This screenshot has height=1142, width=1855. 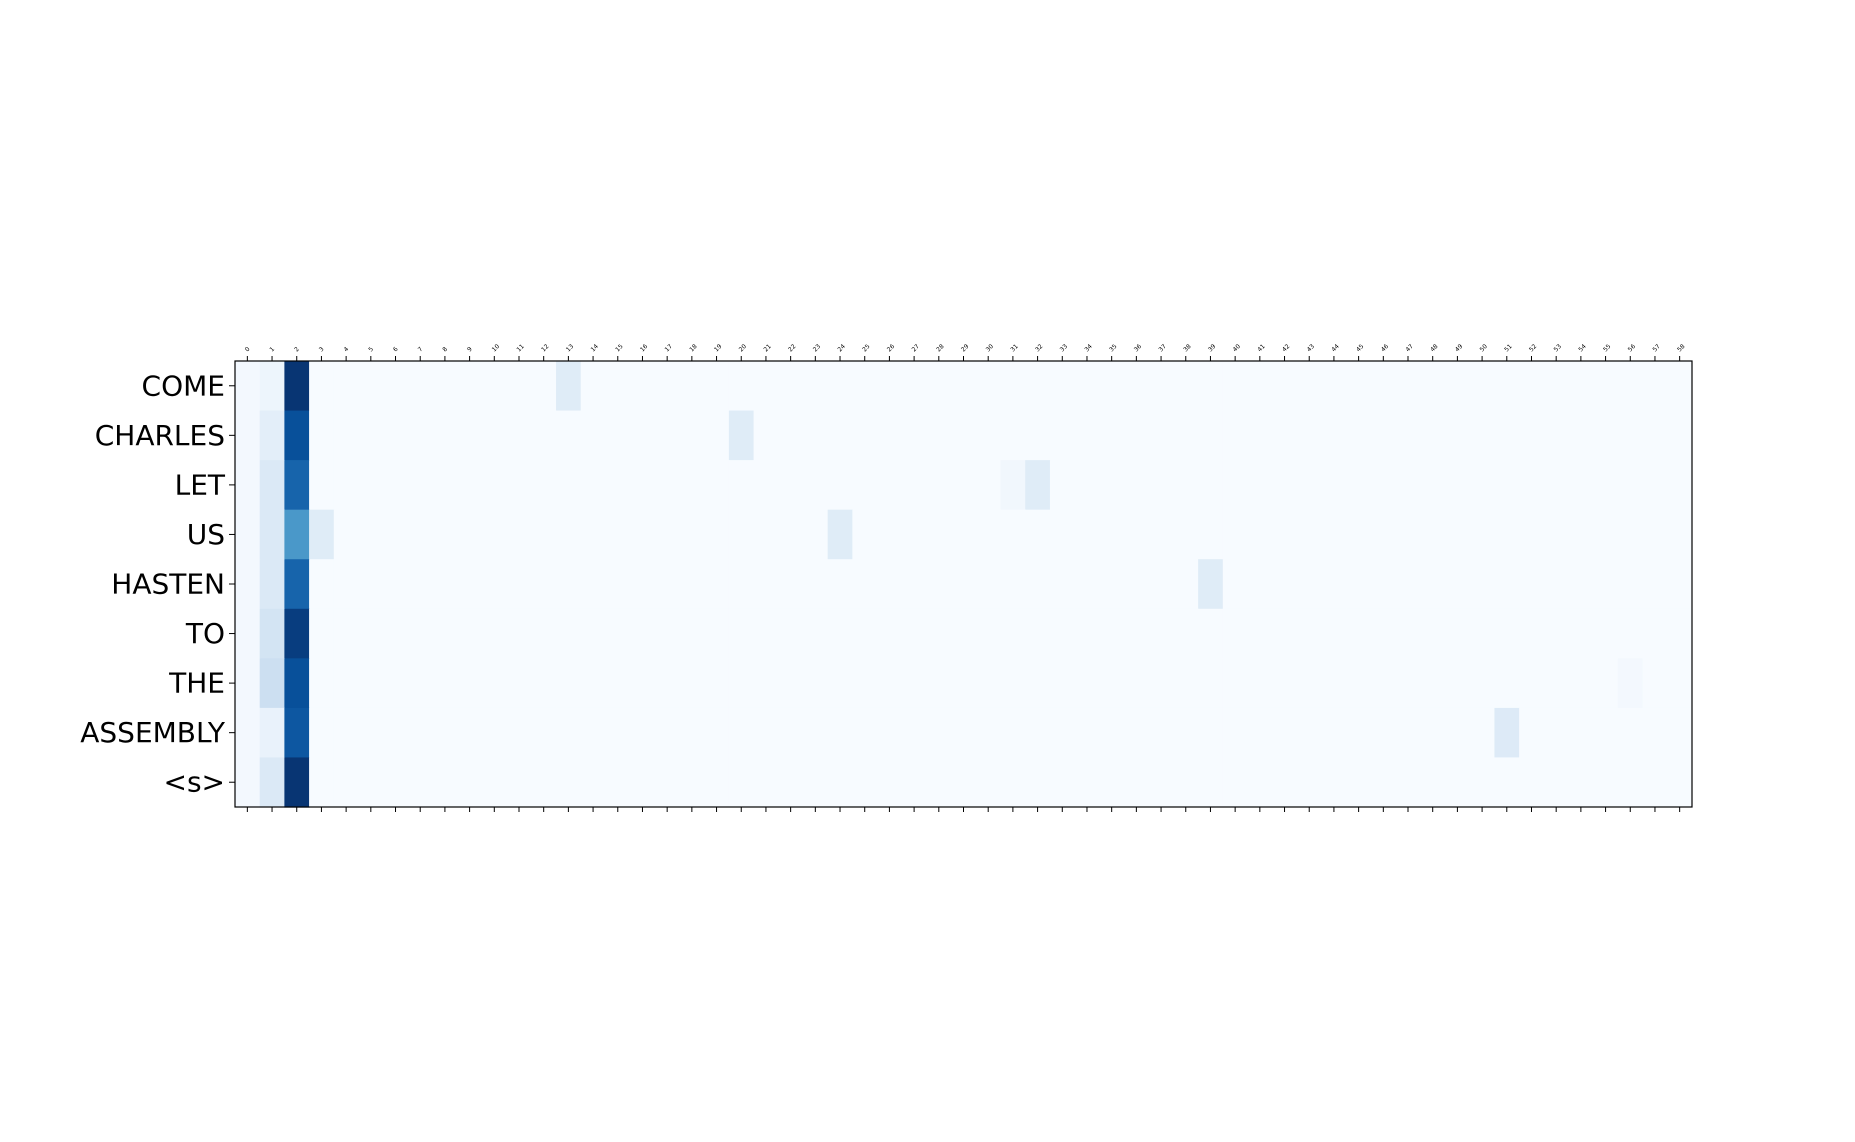 What do you see at coordinates (1335, 348) in the screenshot?
I see `x-tick-label: 44` at bounding box center [1335, 348].